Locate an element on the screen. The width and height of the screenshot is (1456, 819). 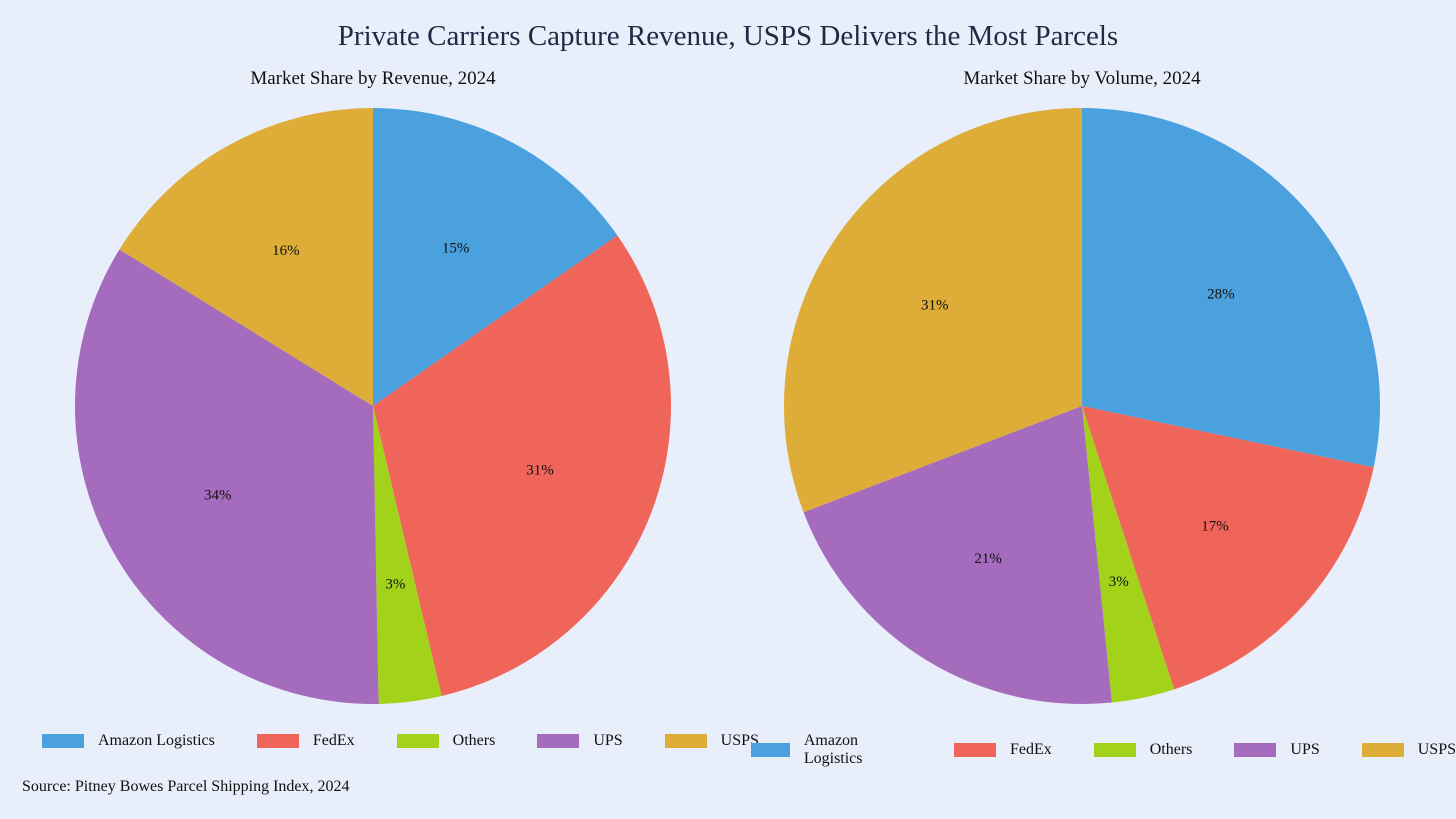
revenue-legend-item-others: Others is located at coordinates (446, 741).